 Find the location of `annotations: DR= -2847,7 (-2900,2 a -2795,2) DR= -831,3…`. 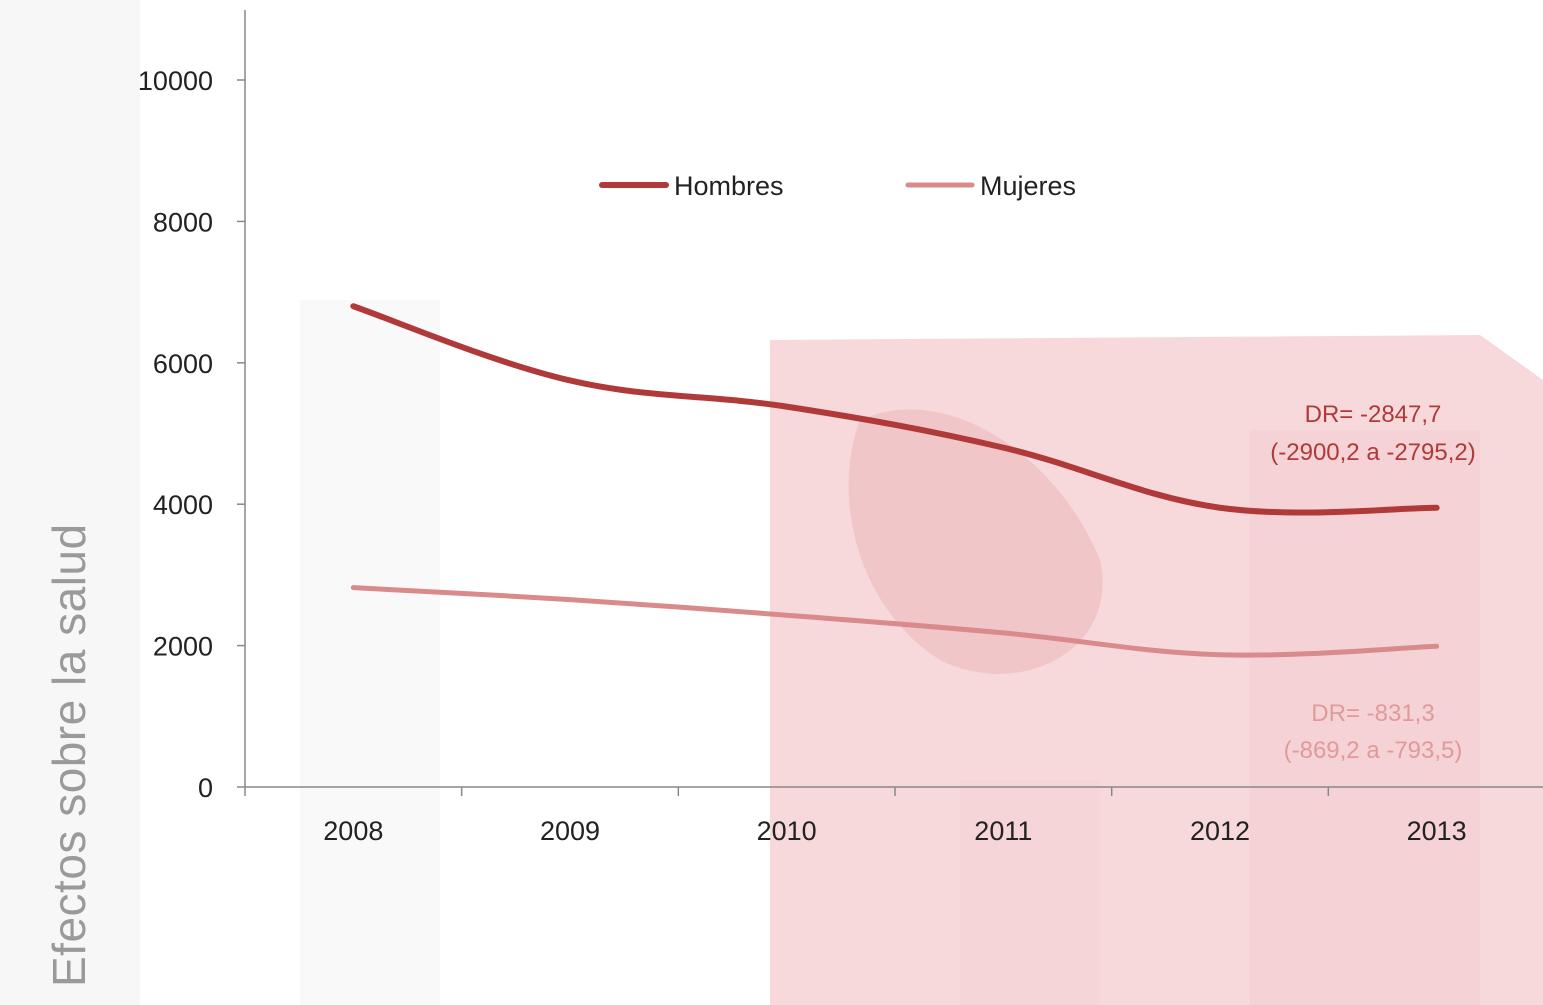

annotations: DR= -2847,7 (-2900,2 a -2795,2) DR= -831,3… is located at coordinates (1372, 582).